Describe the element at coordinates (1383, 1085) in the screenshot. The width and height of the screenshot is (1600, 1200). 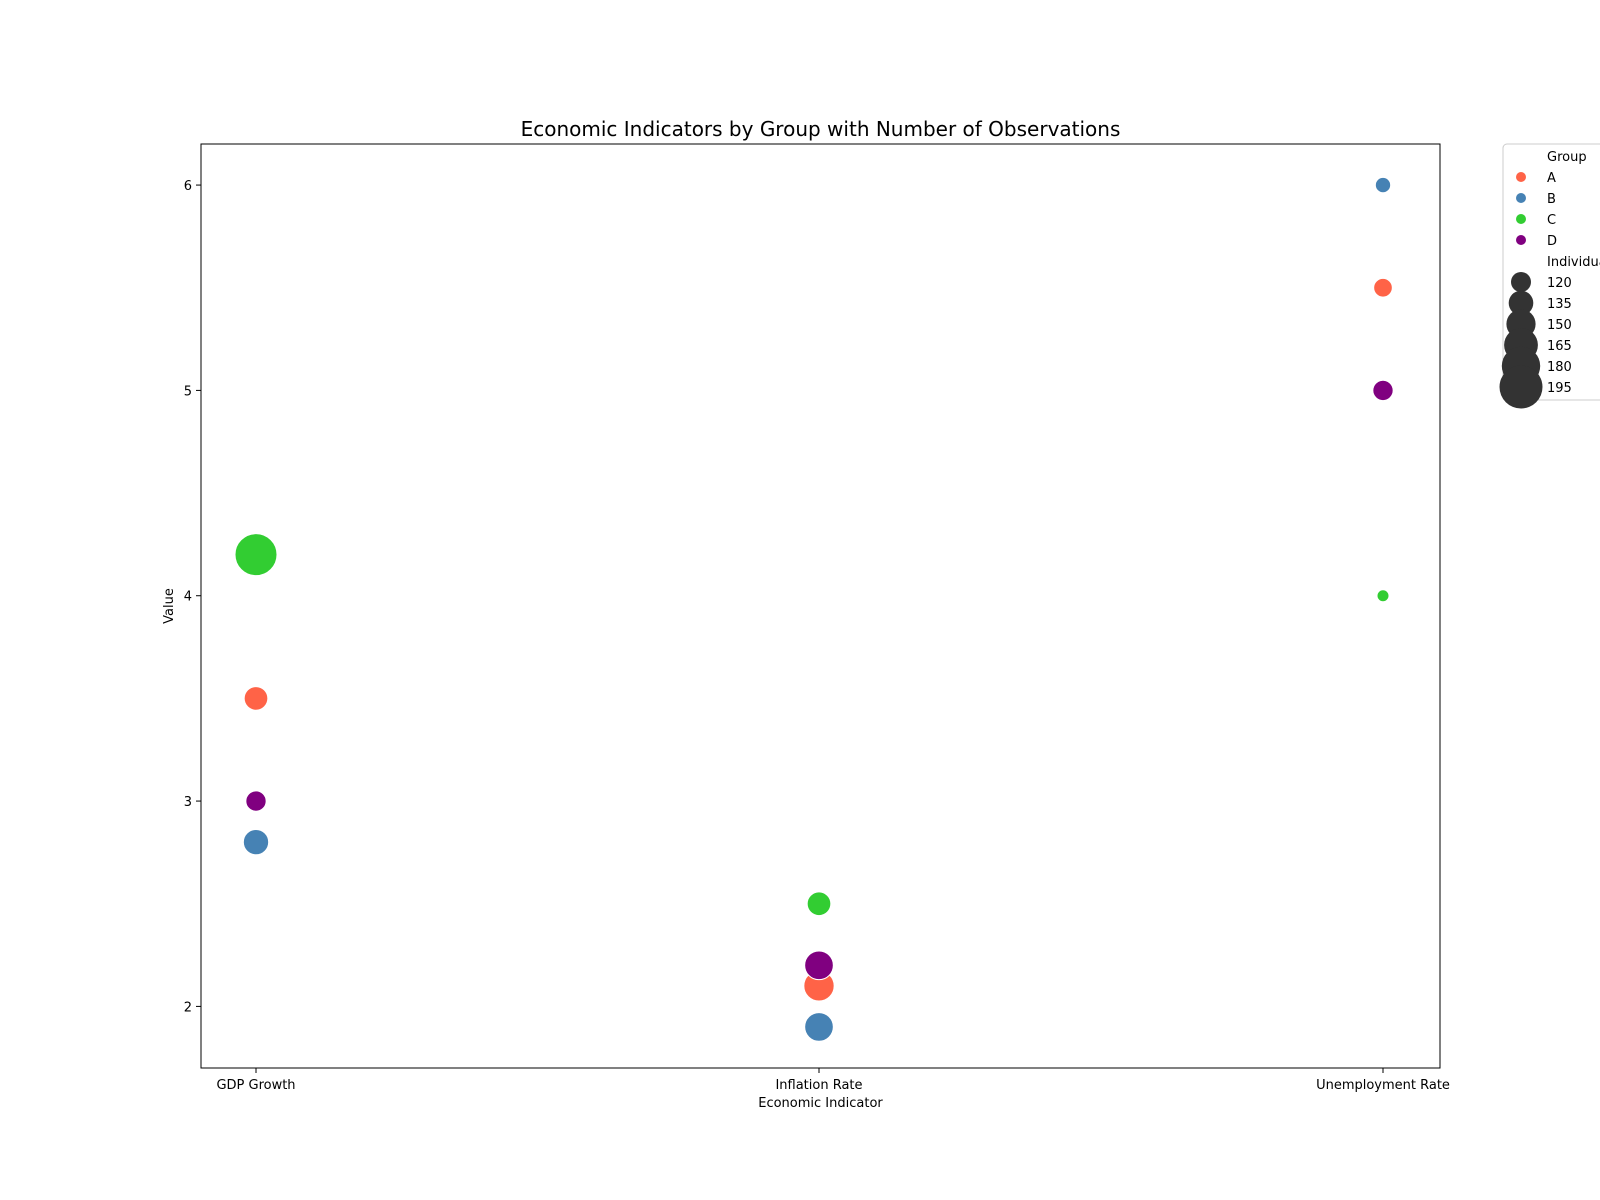
I see `x-tick-label: Unemployment Rate` at that location.